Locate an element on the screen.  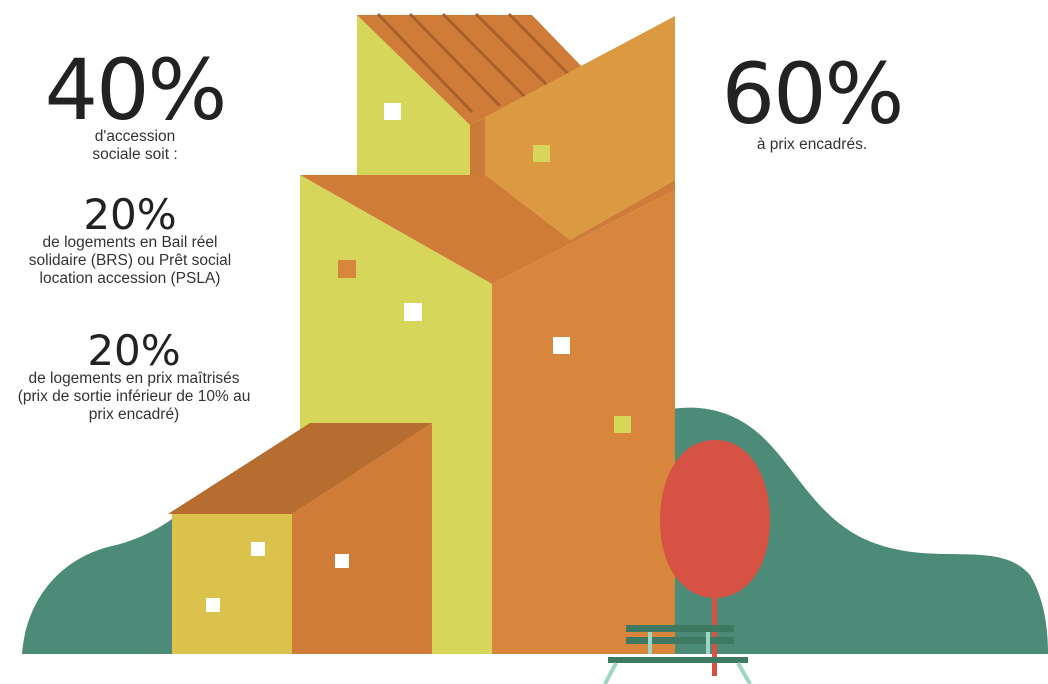
stat-60-percent: 60% à prix encadrés. is located at coordinates (812, 103).